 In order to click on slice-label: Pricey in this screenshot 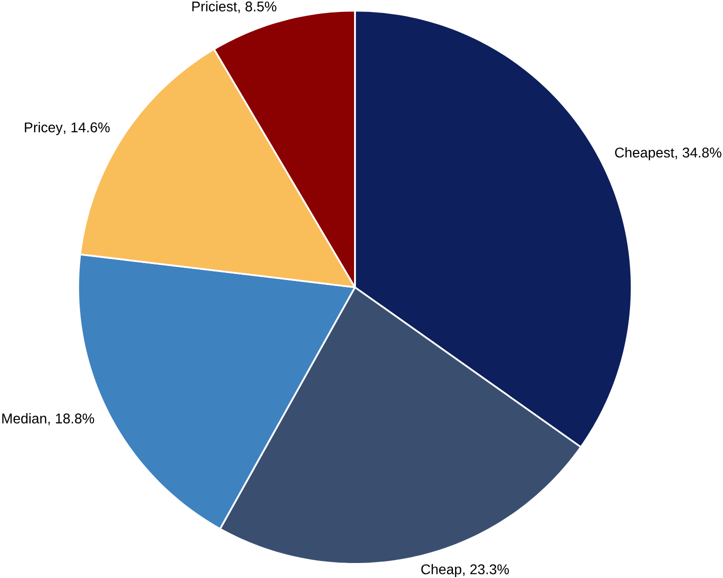, I will do `click(43, 128)`.